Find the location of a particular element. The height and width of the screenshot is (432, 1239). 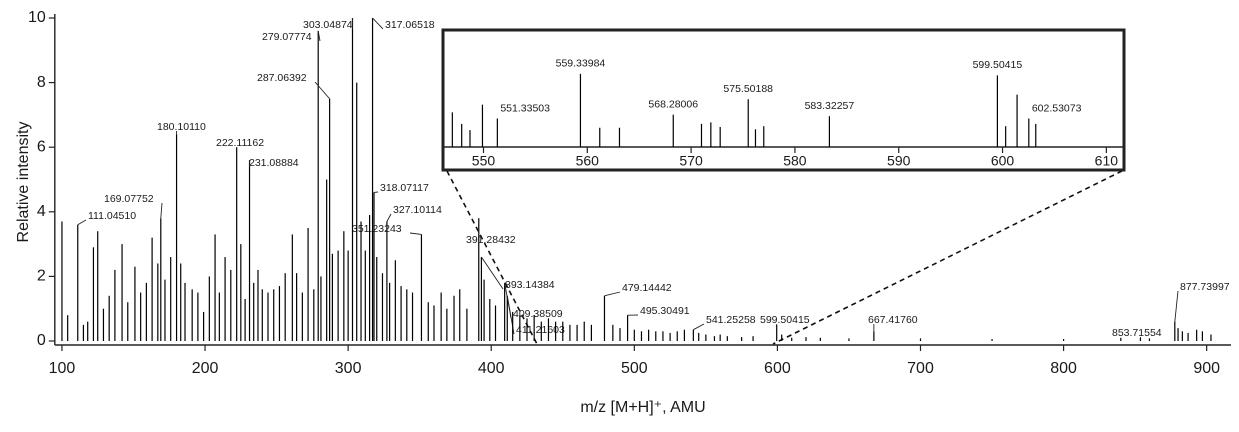

y-tick-label: 4 is located at coordinates (41, 211).